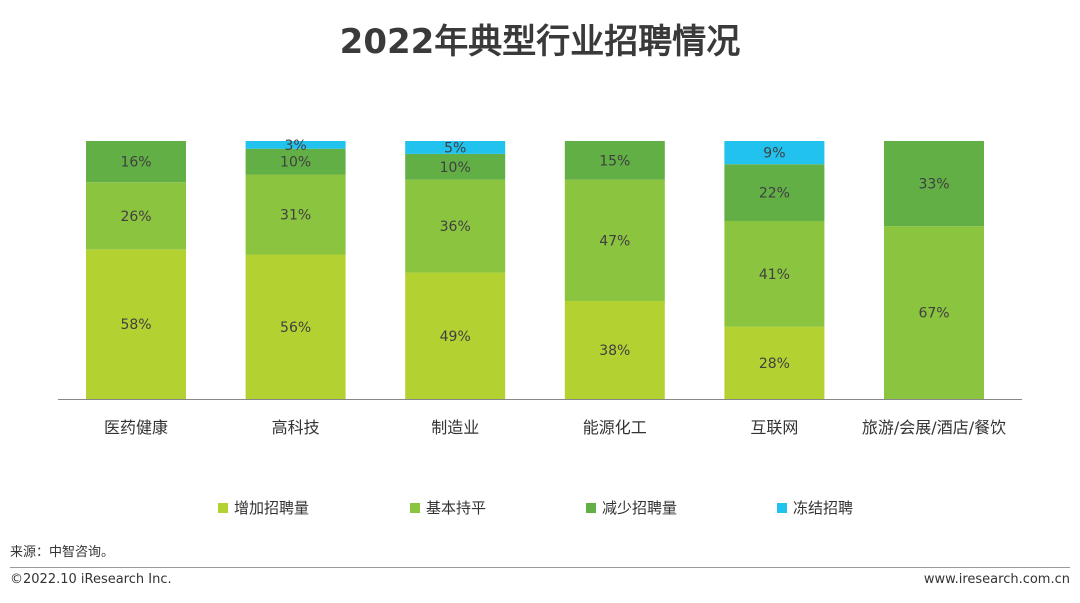 The width and height of the screenshot is (1080, 603). I want to click on legend-label-flat: 基本持平, so click(456, 508).